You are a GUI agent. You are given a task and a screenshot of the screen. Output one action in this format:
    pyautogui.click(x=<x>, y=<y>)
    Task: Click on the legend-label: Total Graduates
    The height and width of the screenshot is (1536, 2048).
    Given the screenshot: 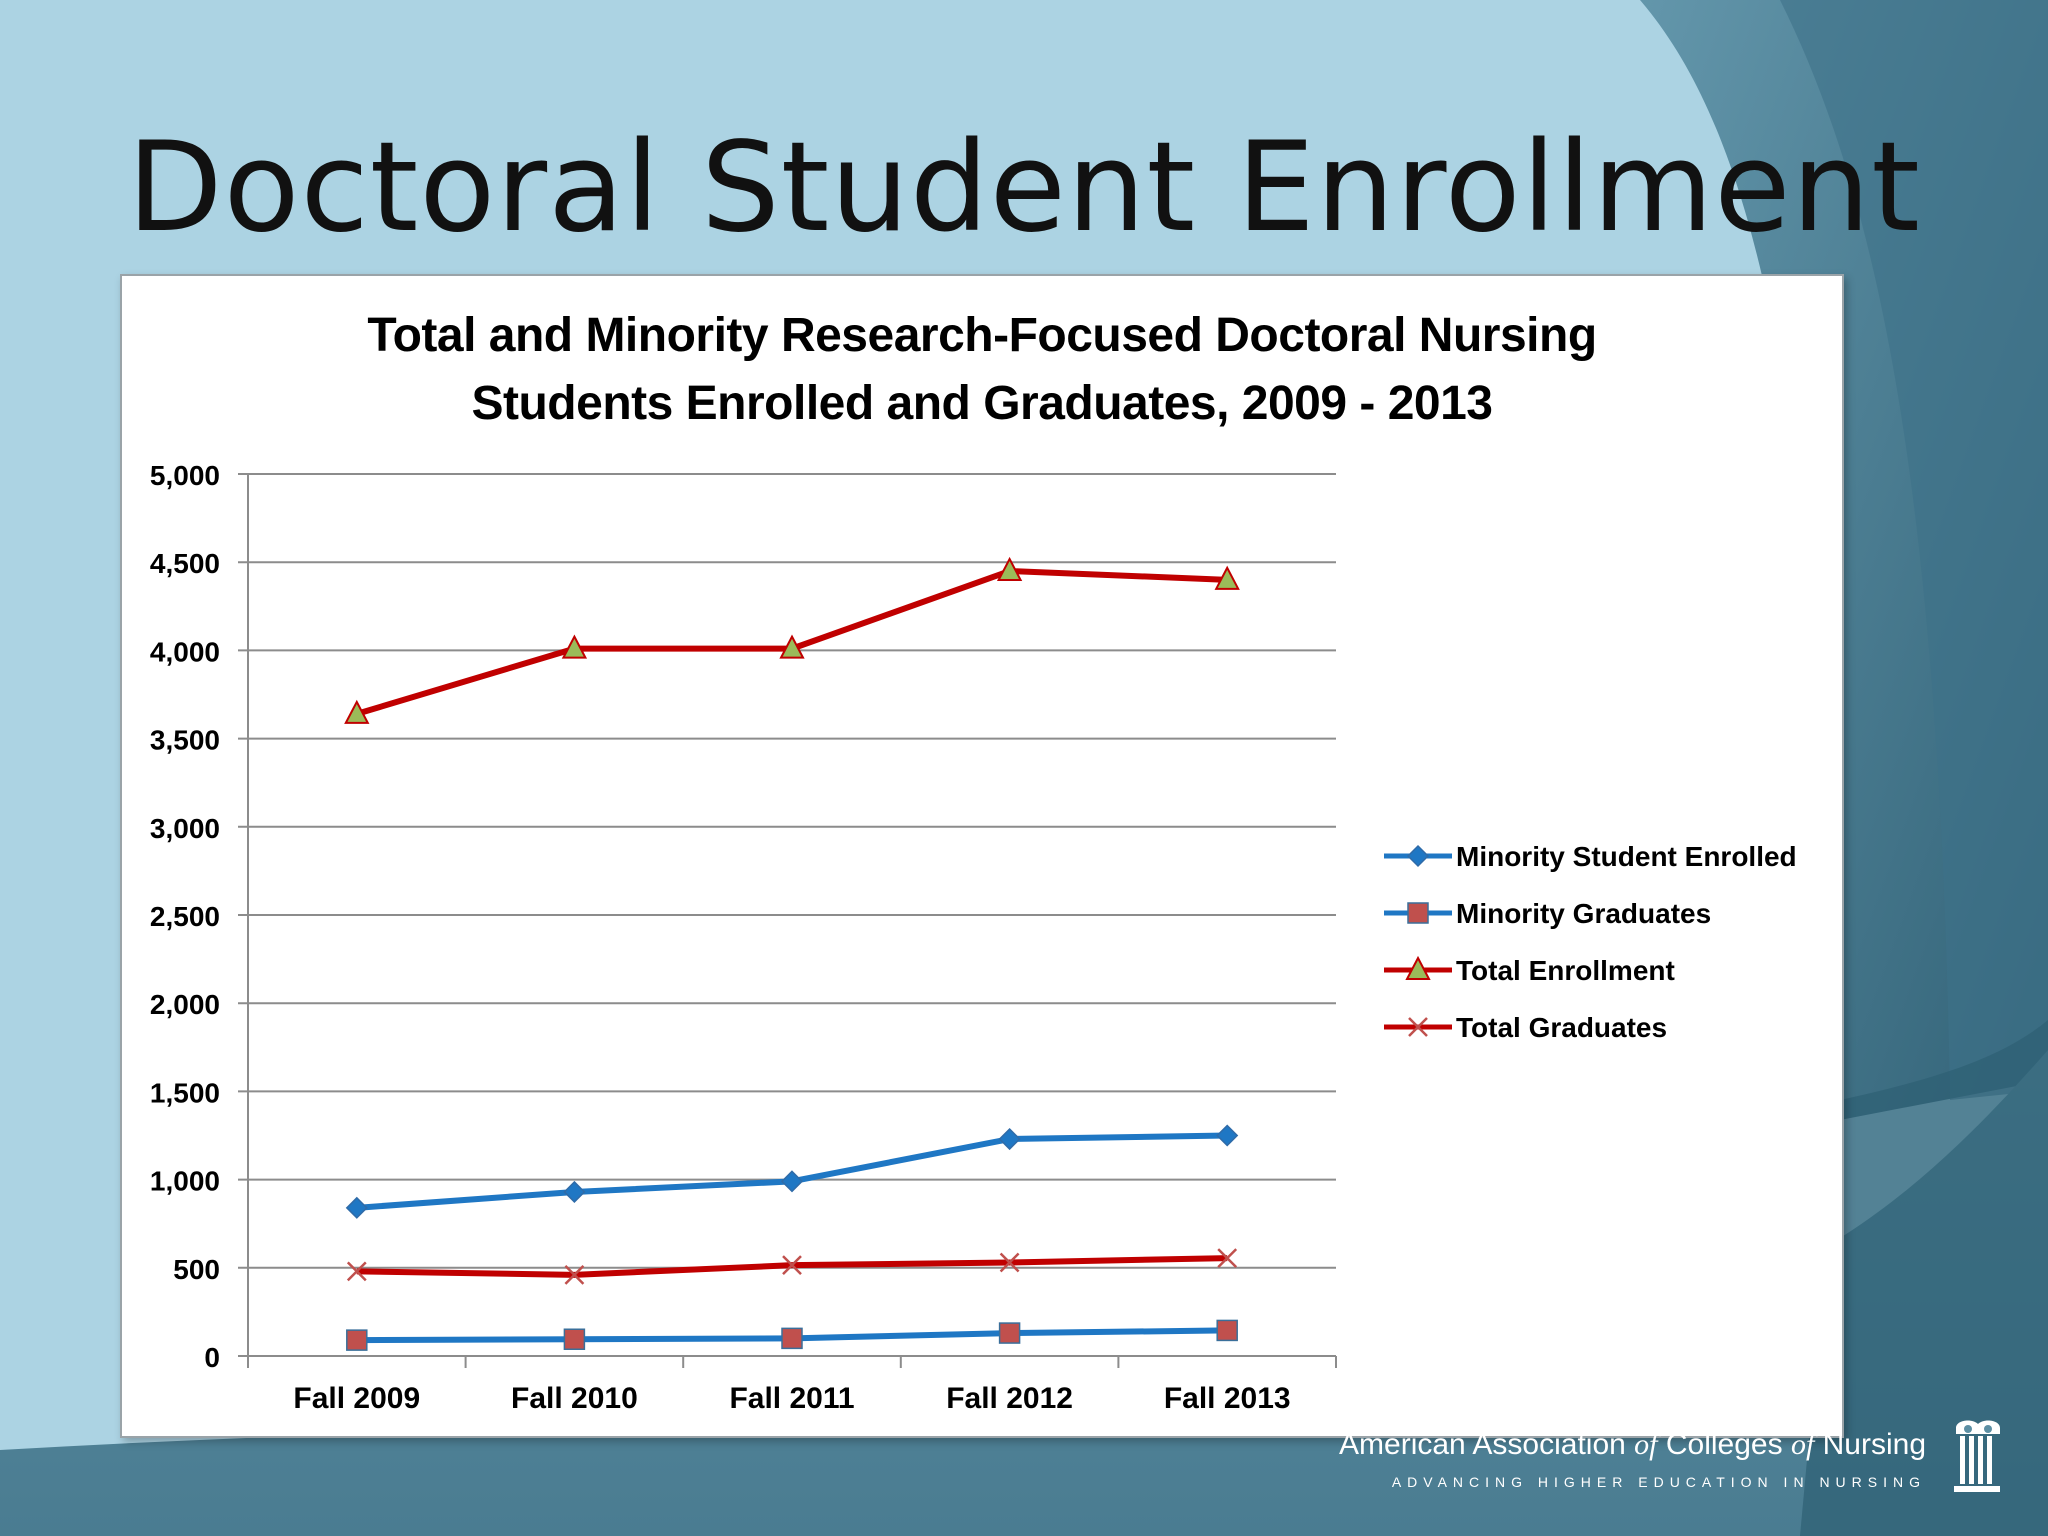 What is the action you would take?
    pyautogui.click(x=1561, y=1027)
    